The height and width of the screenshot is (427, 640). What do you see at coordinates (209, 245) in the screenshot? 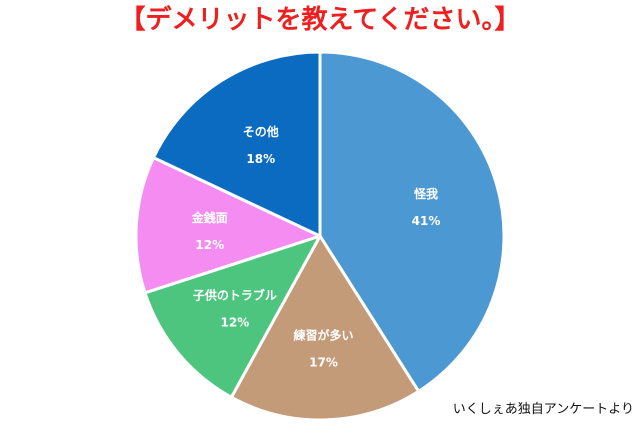
I see `slice-value-3: 12%` at bounding box center [209, 245].